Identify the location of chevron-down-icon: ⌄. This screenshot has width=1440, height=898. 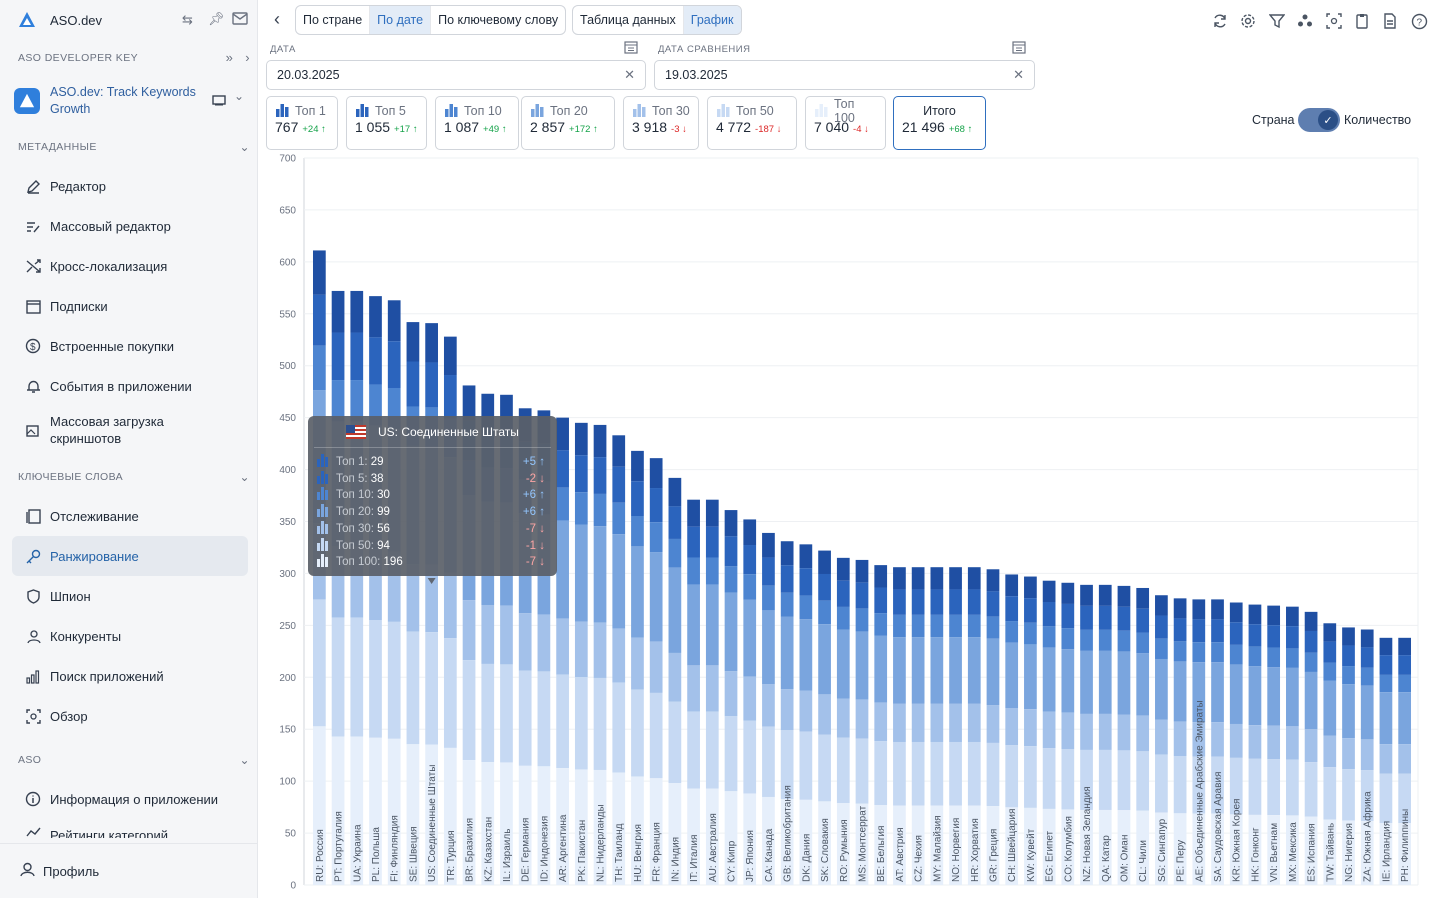
(239, 96).